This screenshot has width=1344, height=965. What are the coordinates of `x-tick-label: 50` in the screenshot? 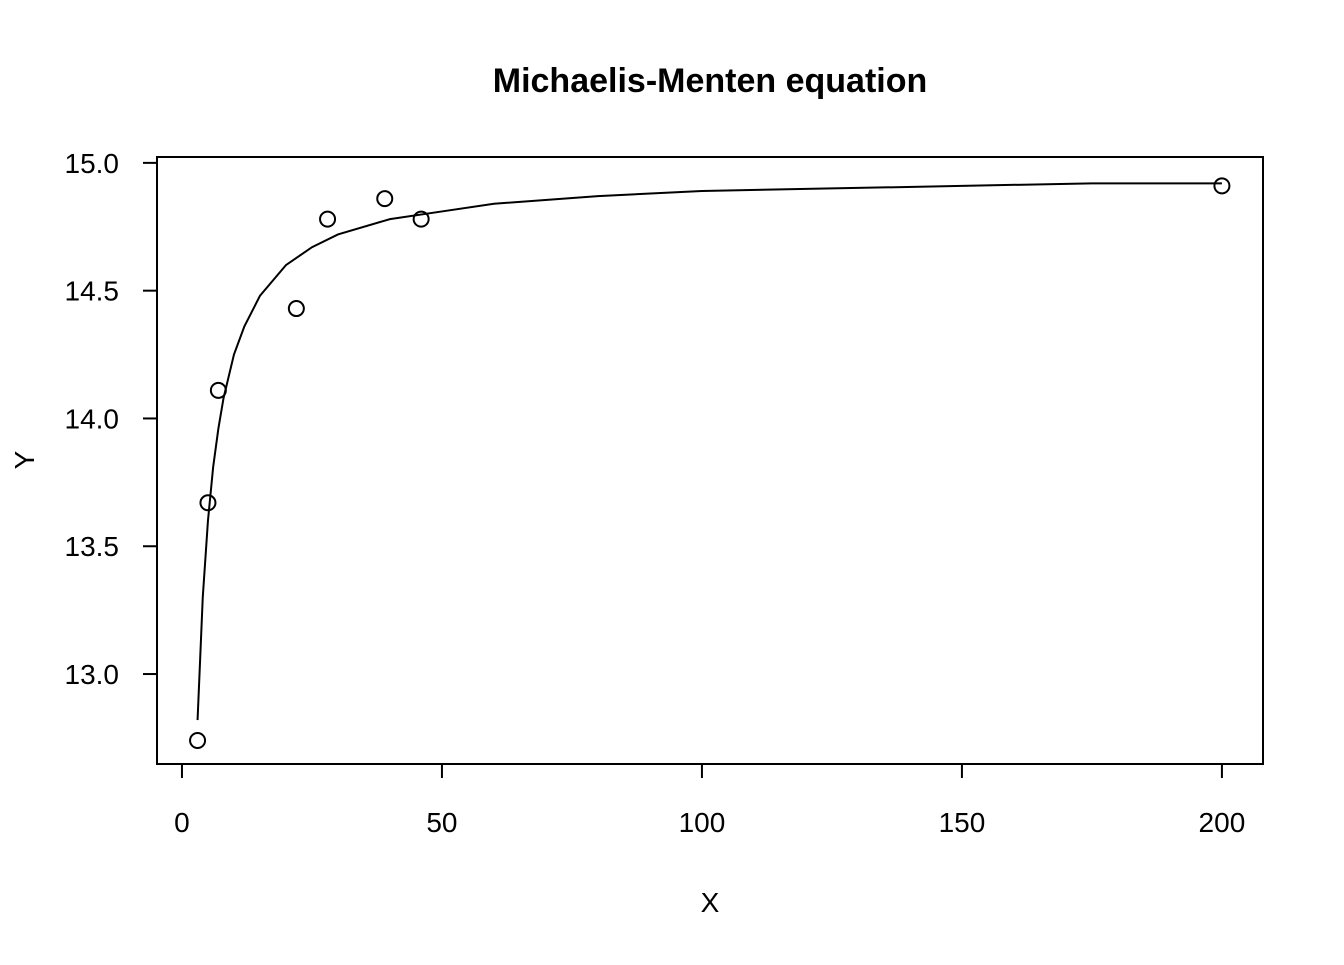 It's located at (441, 822).